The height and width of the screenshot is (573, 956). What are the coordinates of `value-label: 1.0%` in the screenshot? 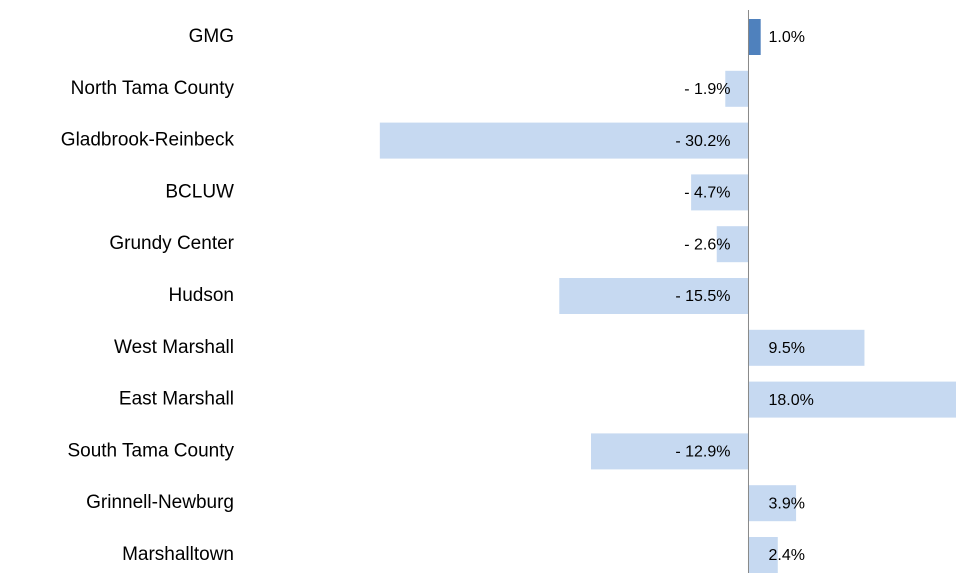 It's located at (786, 37).